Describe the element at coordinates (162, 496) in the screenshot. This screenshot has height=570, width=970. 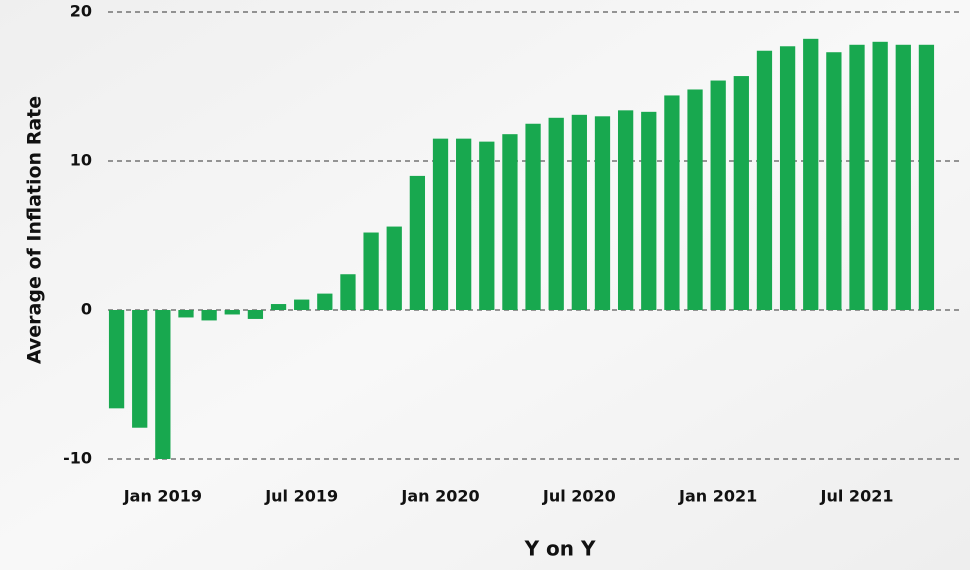
I see `x-tick-label: Jan 2019` at that location.